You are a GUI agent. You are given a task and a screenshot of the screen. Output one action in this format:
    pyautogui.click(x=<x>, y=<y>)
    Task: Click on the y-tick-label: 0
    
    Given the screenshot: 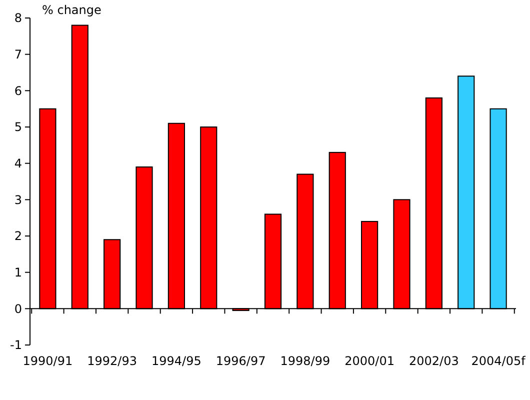 What is the action you would take?
    pyautogui.click(x=18, y=309)
    